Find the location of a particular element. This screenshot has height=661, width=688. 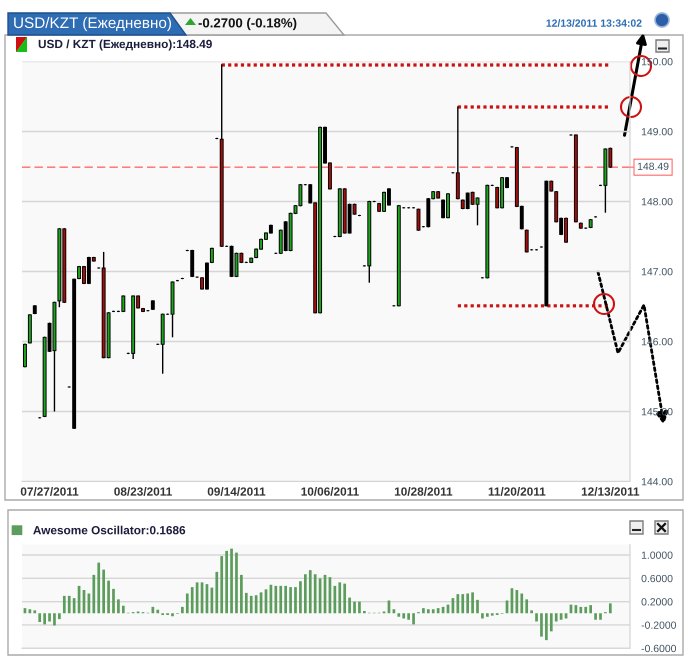

x-tick-label: 09/14/2011 is located at coordinates (237, 491).